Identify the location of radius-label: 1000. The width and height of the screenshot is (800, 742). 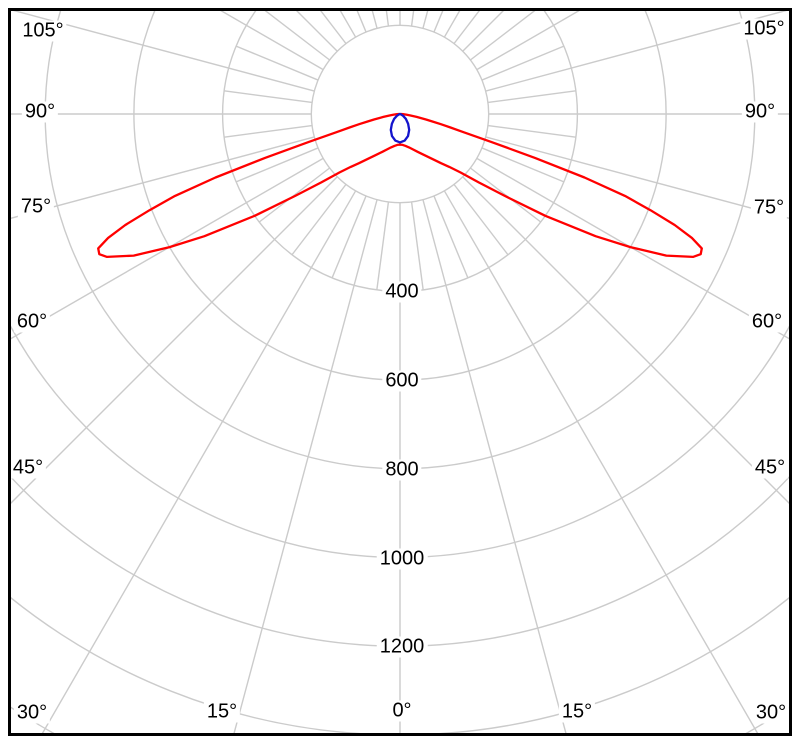
(402, 558).